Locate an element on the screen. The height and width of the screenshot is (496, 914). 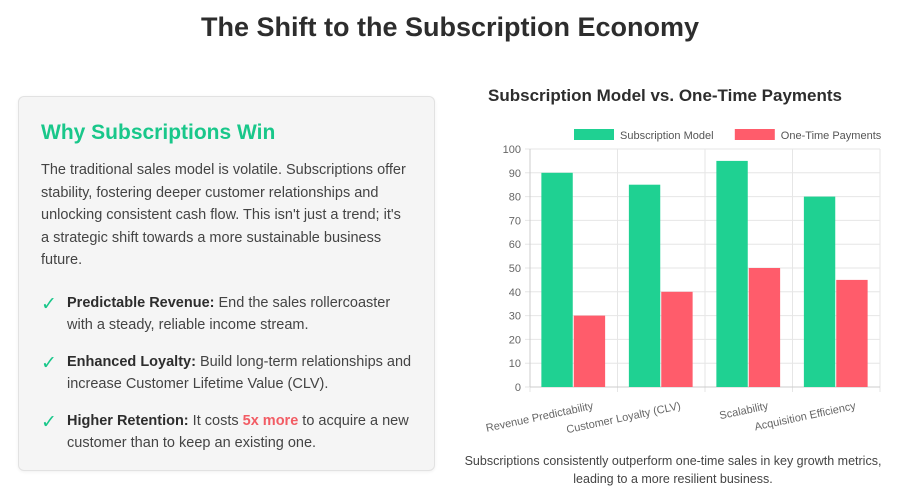
card-title: Why Subscriptions Win is located at coordinates (158, 132).